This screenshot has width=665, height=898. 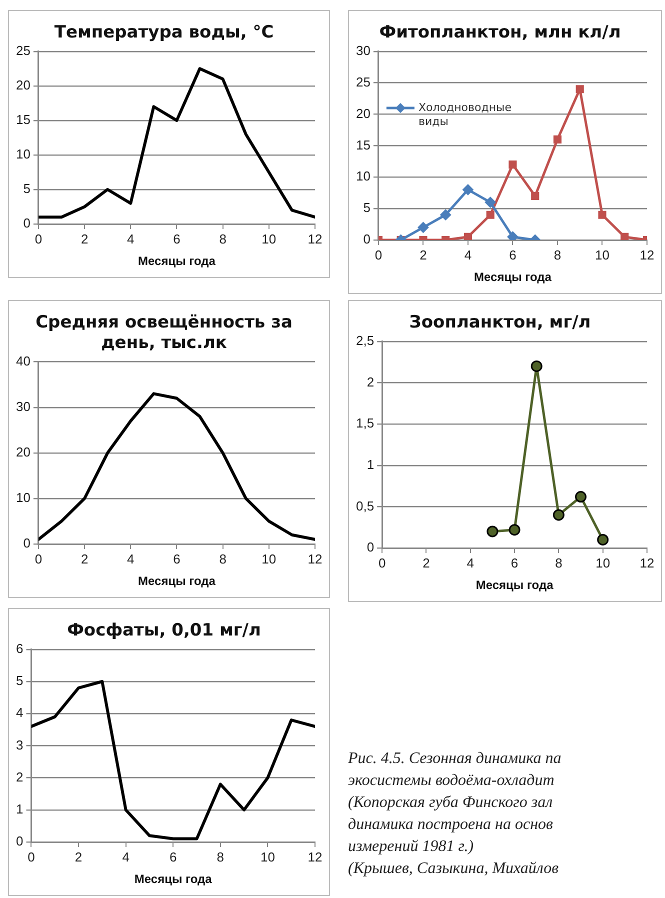 What do you see at coordinates (500, 32) in the screenshot?
I see `chart-title: Фитопланктон, млн кл/л` at bounding box center [500, 32].